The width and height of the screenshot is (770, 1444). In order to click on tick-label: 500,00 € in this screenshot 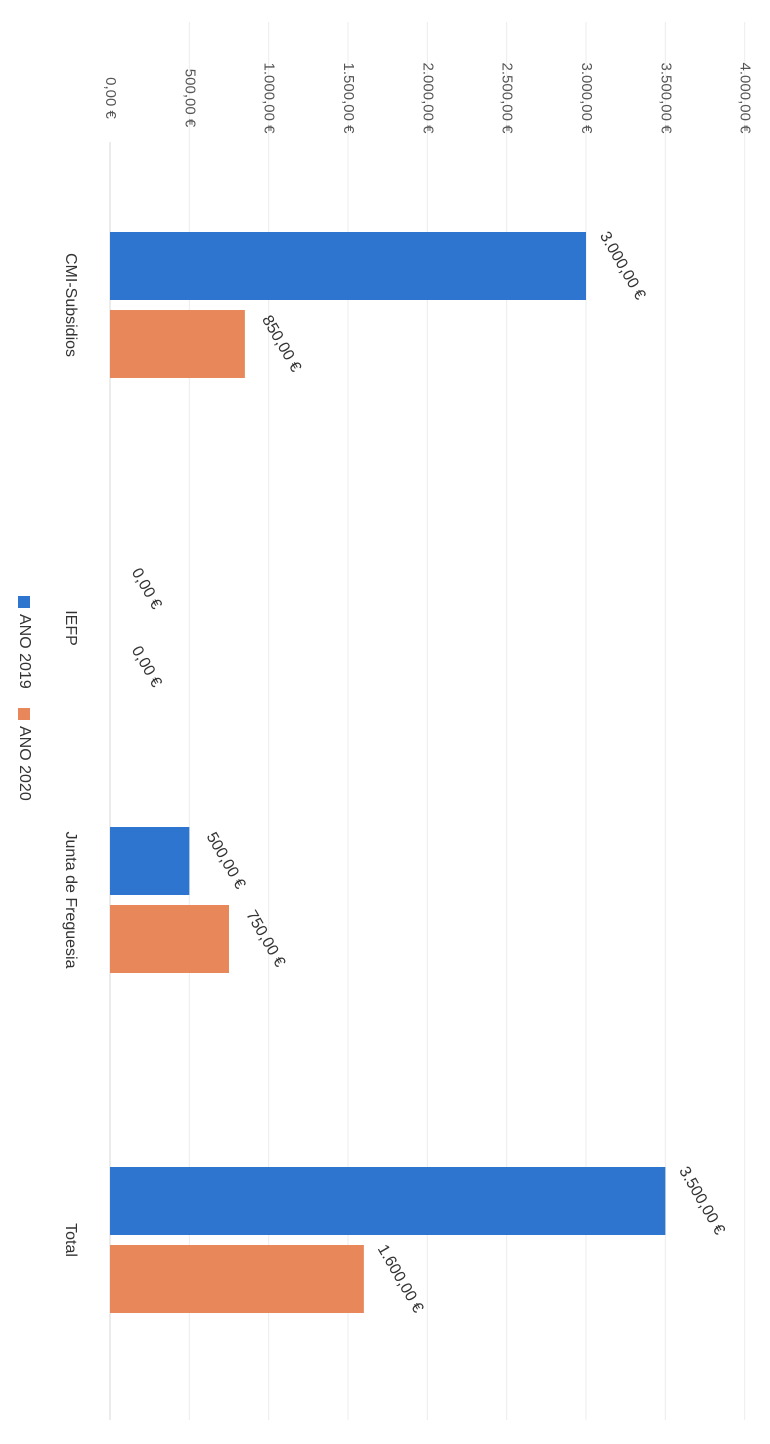, I will do `click(189, 98)`.